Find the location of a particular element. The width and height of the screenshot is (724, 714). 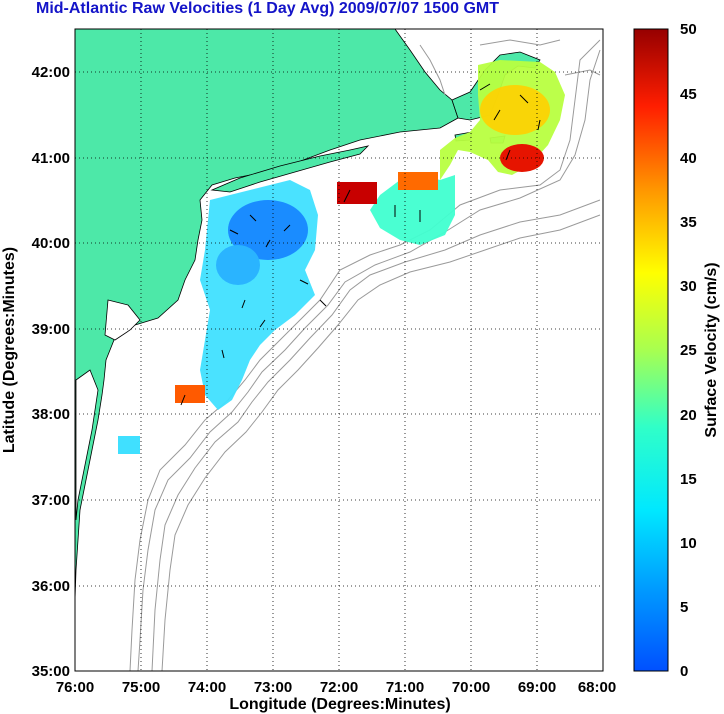

y-tick-label: 37:00 is located at coordinates (51, 500).